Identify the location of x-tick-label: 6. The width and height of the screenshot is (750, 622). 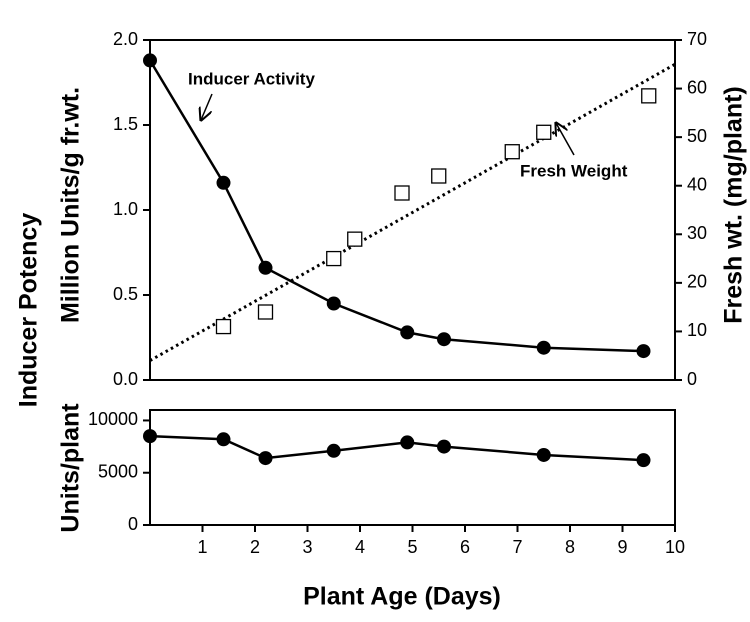
(465, 547).